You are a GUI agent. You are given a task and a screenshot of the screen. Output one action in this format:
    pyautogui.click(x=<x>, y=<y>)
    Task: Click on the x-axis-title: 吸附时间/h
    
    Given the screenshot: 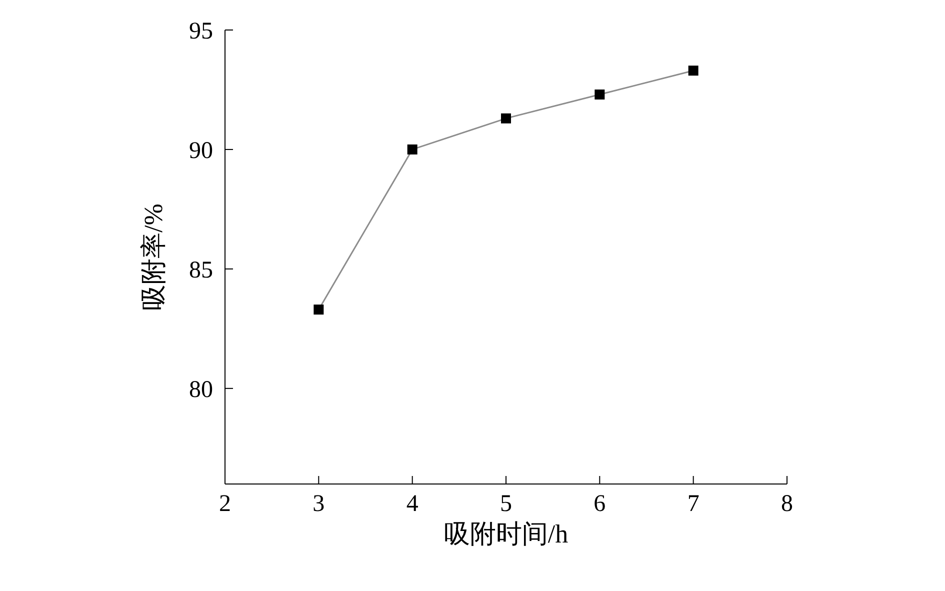 What is the action you would take?
    pyautogui.click(x=506, y=533)
    